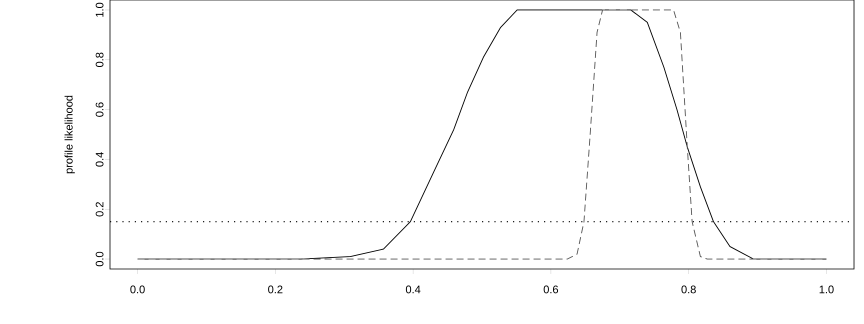 The height and width of the screenshot is (324, 864). Describe the element at coordinates (827, 290) in the screenshot. I see `x-tick-label: 1.0` at that location.